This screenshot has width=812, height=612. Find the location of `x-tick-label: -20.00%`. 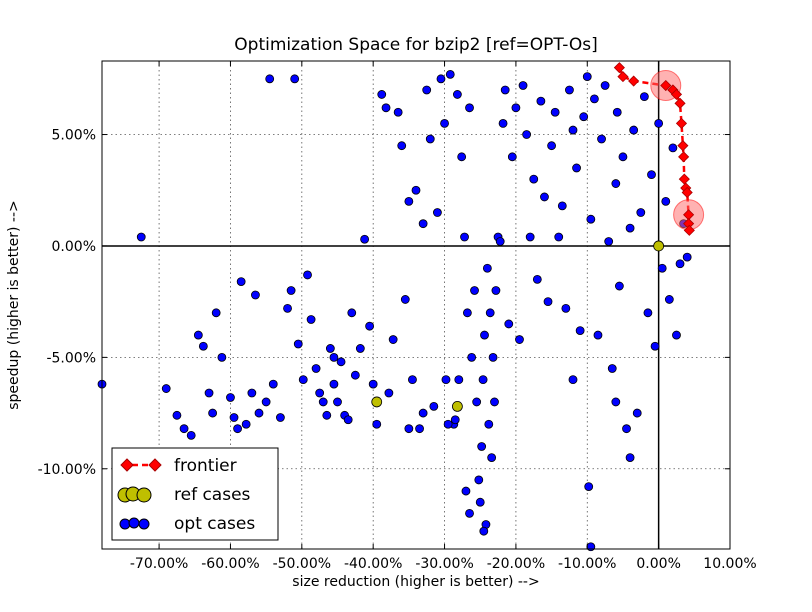

x-tick-label: -20.00% is located at coordinates (516, 564).